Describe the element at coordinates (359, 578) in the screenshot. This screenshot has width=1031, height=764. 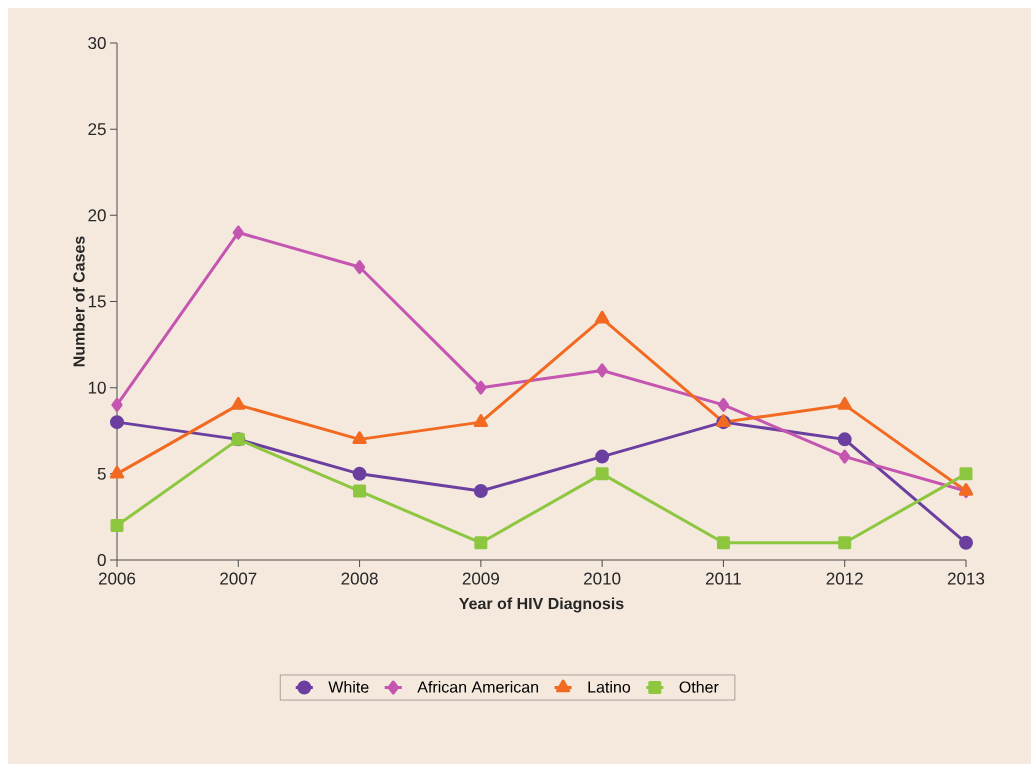
I see `x-tick-label: 2008` at that location.